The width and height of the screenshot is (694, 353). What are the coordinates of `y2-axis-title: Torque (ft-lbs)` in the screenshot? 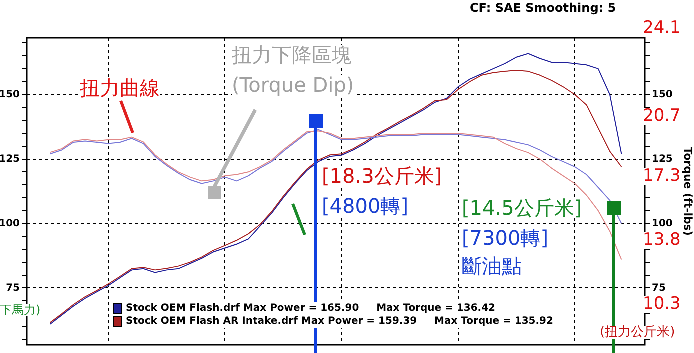 It's located at (688, 191).